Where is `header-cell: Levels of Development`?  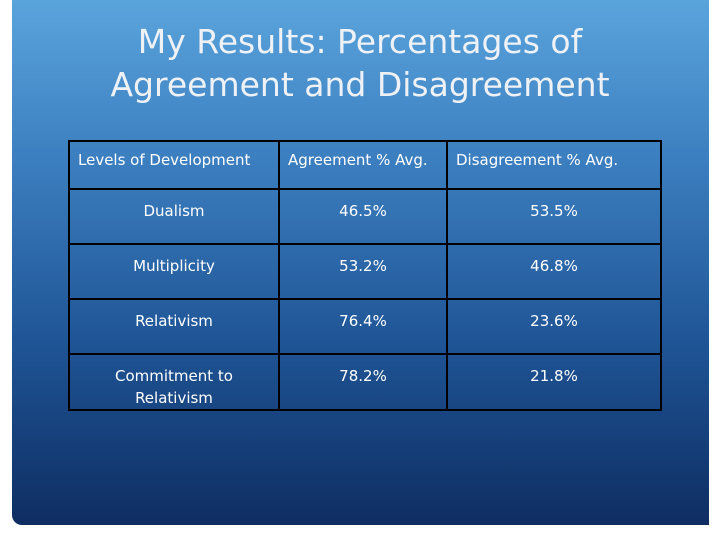 header-cell: Levels of Development is located at coordinates (174, 165).